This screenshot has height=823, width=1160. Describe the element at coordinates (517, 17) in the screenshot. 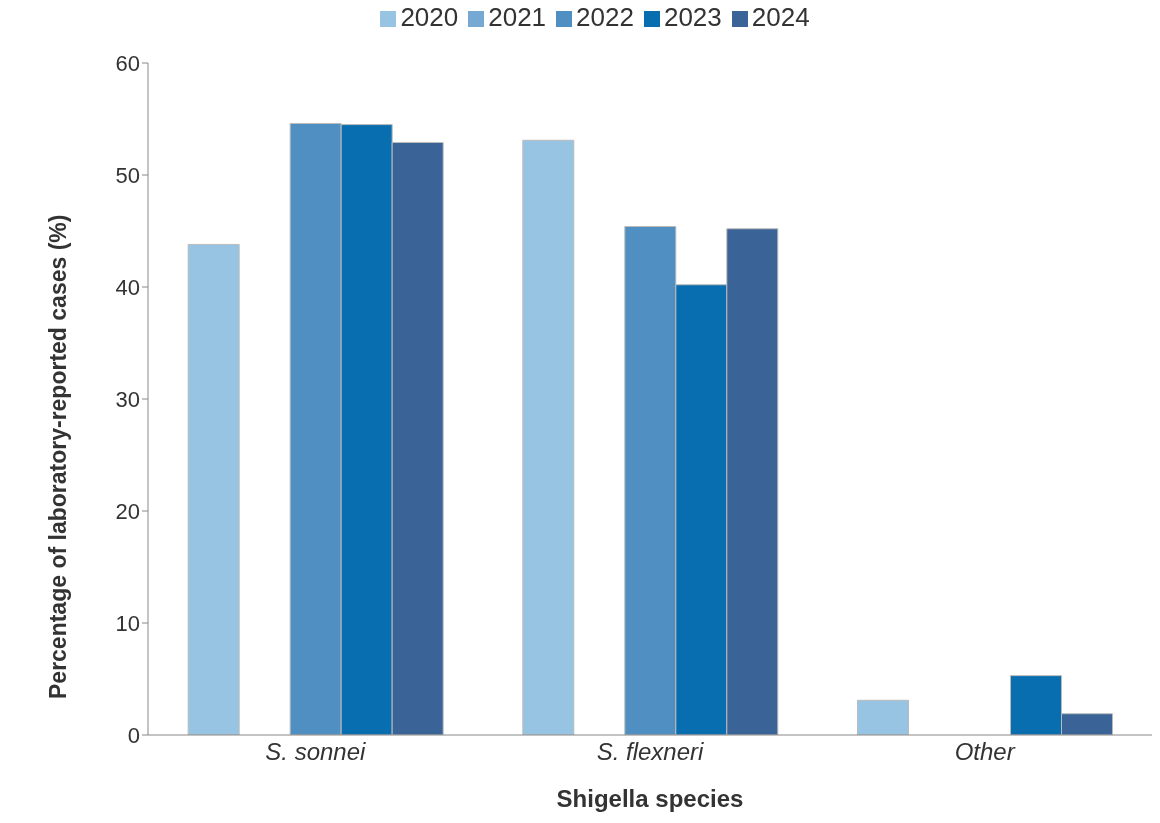

I see `legend-label: 2021` at that location.